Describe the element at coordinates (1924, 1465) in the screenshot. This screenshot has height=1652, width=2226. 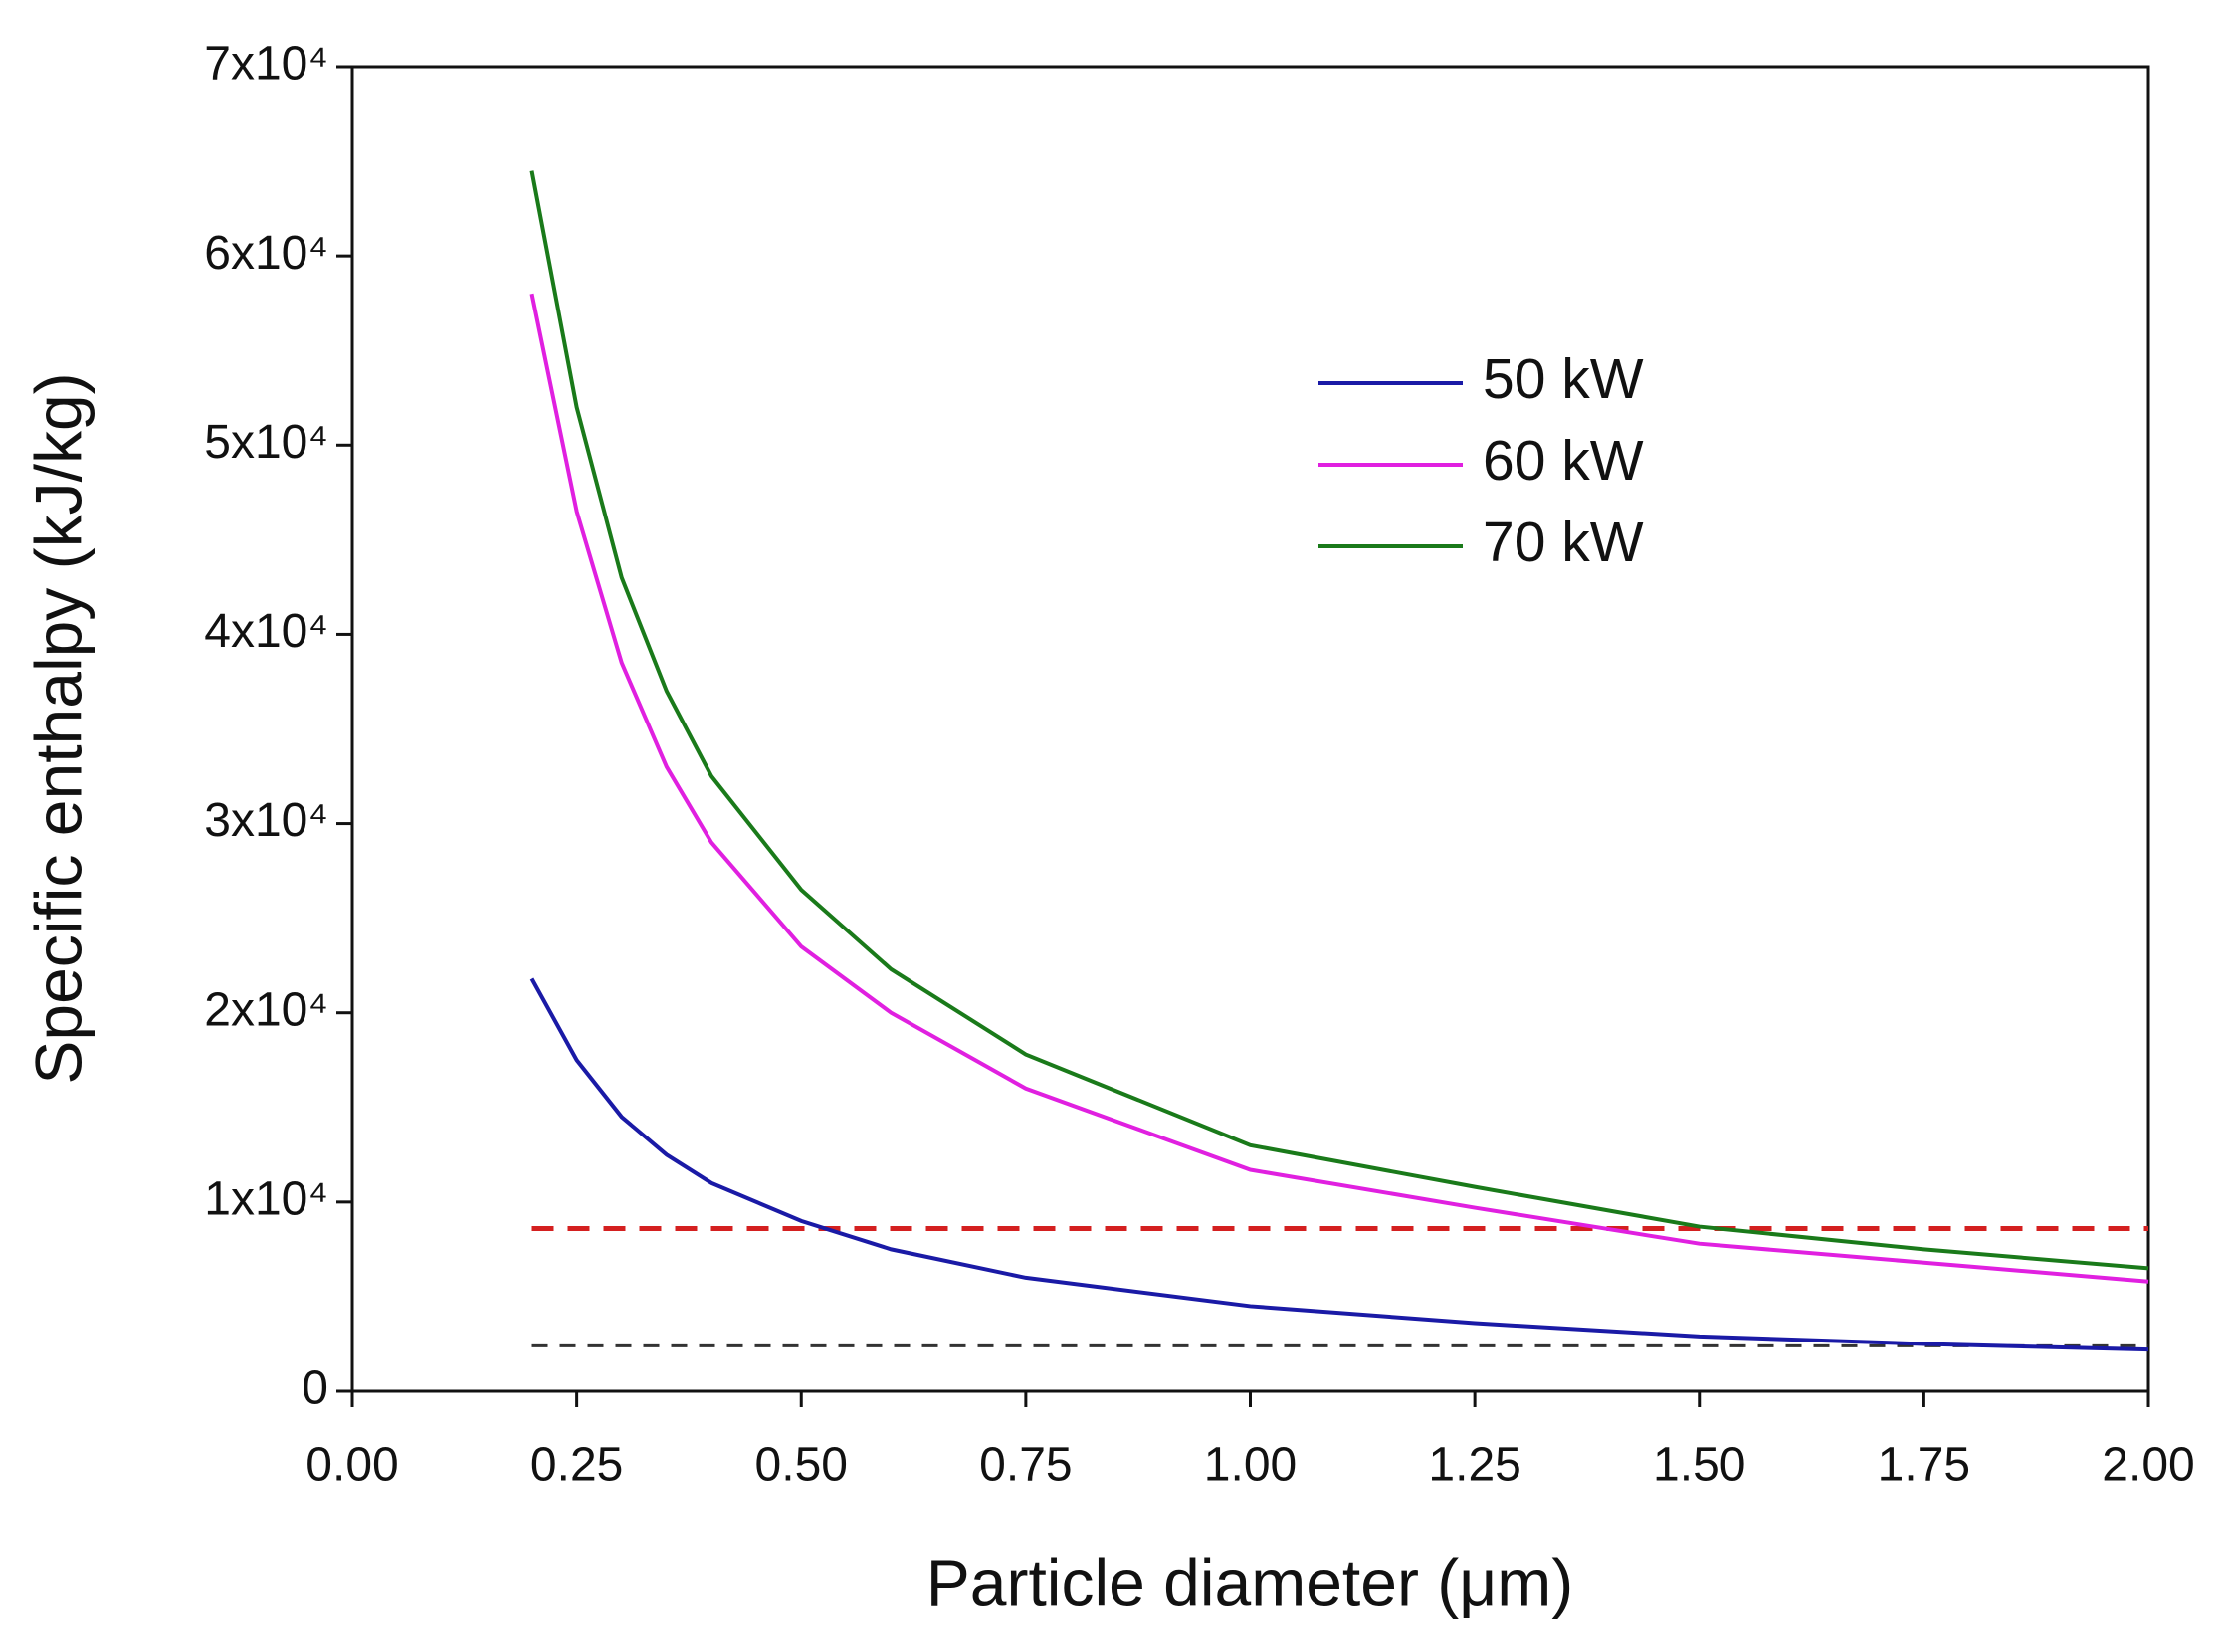
I see `x-tick-label: 1.75` at that location.